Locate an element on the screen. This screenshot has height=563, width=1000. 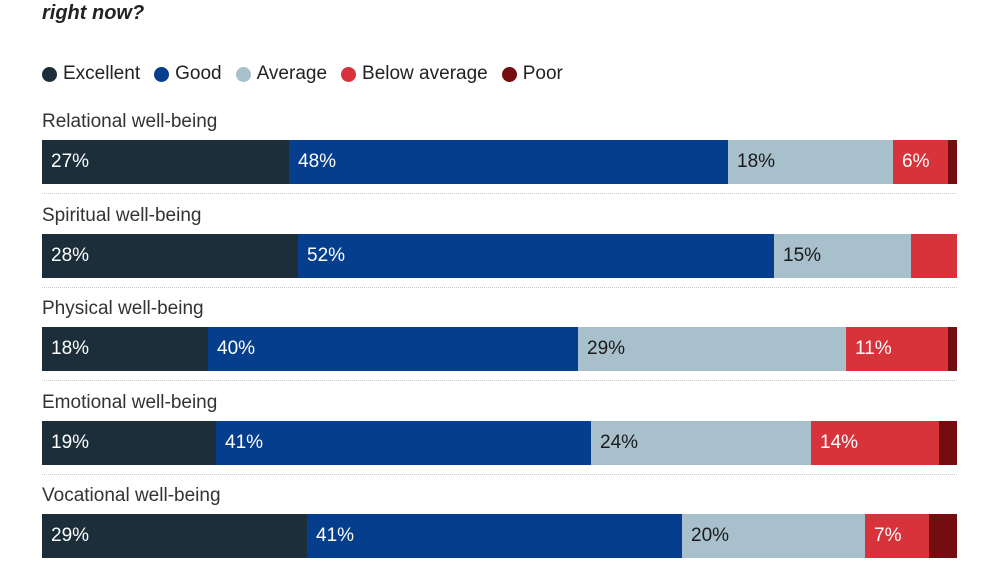
legend-item-below-average: Below average is located at coordinates (414, 74).